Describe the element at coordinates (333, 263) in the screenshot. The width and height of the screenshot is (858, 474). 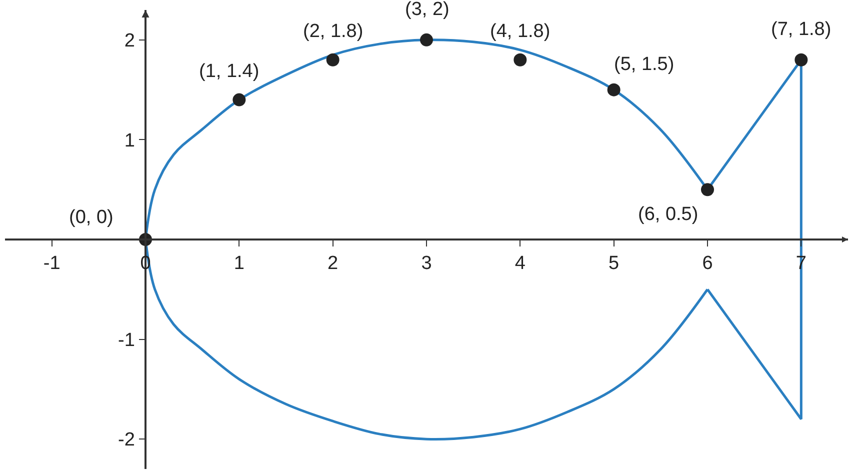
I see `x-tick-label: 2` at that location.